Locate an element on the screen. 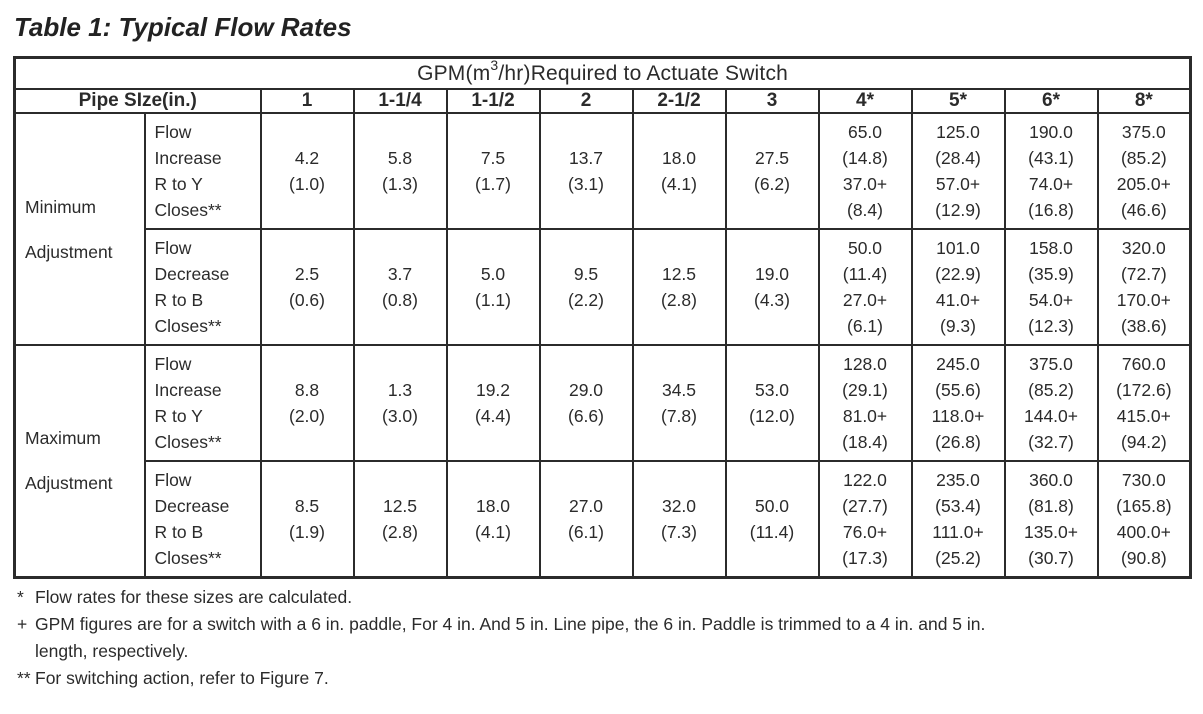 This screenshot has height=714, width=1203. value-line: 53.0 is located at coordinates (772, 390).